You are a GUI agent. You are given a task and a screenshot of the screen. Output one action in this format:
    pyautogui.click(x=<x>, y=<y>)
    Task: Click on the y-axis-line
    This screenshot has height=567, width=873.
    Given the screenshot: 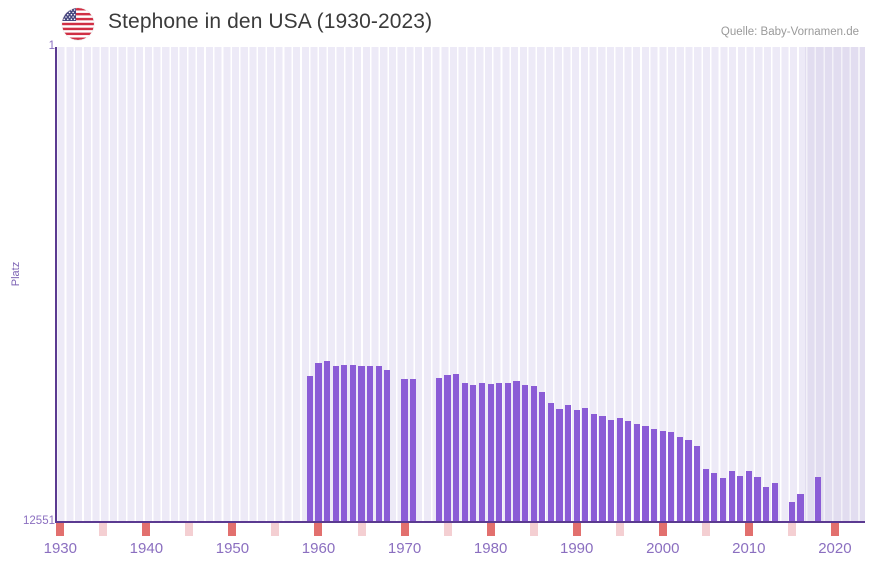 What is the action you would take?
    pyautogui.click(x=56, y=285)
    